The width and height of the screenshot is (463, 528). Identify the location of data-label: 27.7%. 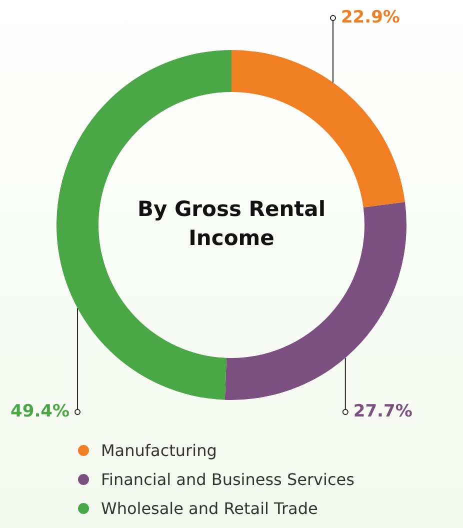
(382, 411).